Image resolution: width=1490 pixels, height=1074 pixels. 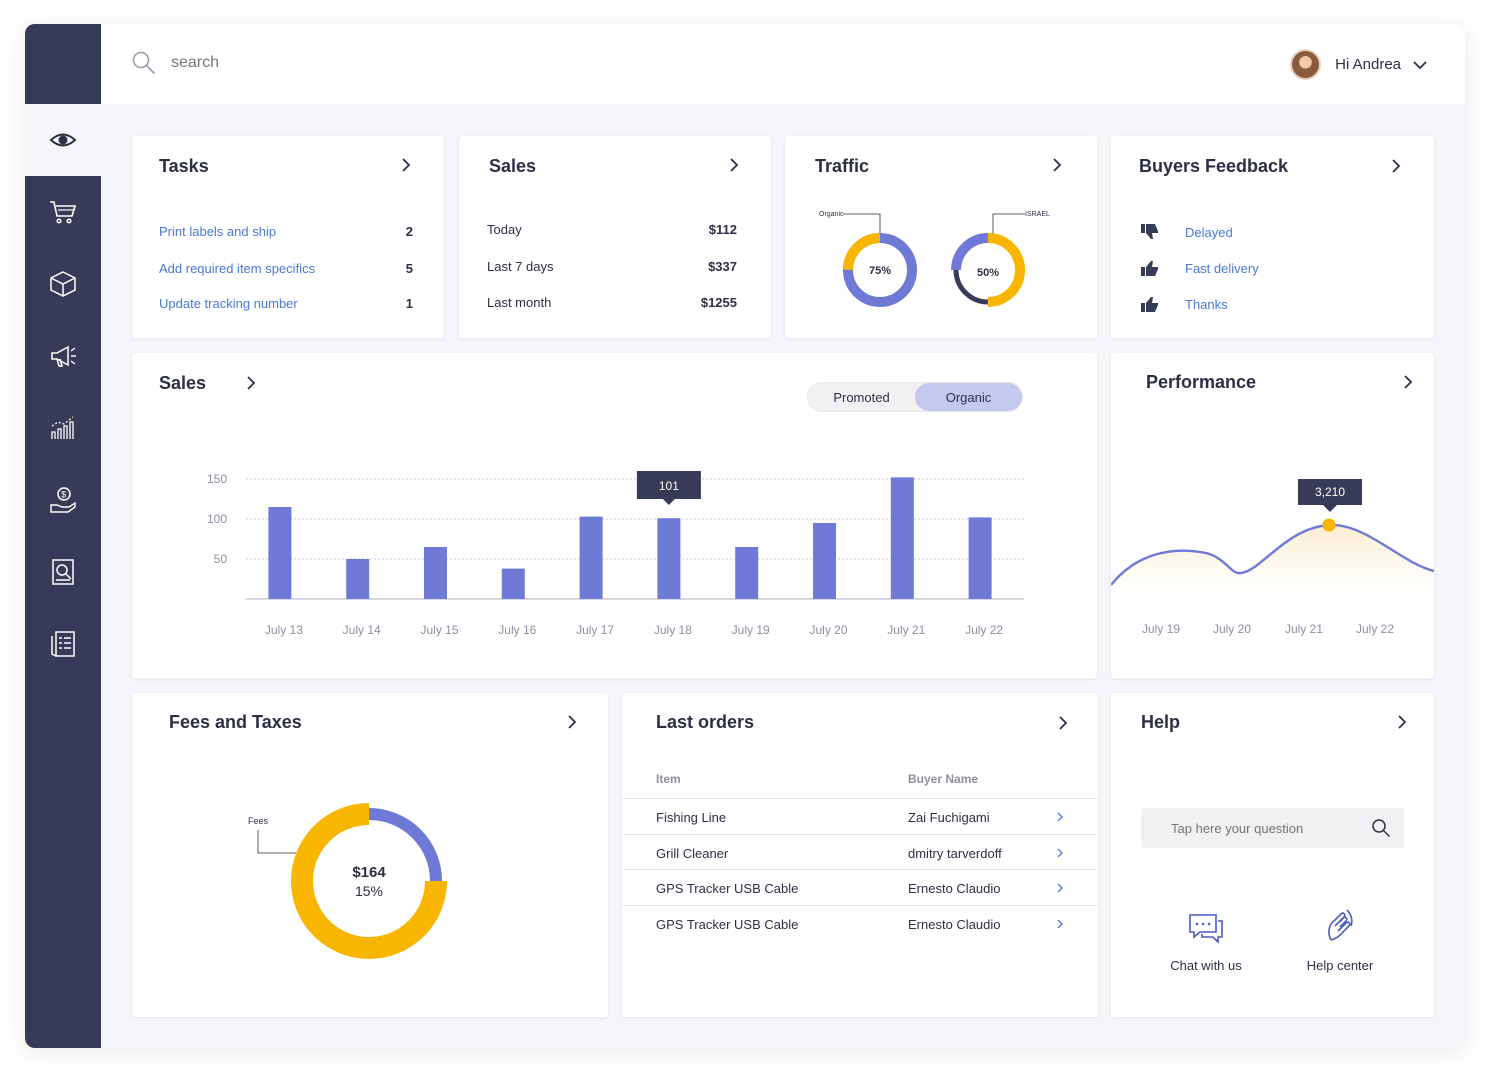 What do you see at coordinates (861, 397) in the screenshot?
I see `toggle-promoted: Promoted` at bounding box center [861, 397].